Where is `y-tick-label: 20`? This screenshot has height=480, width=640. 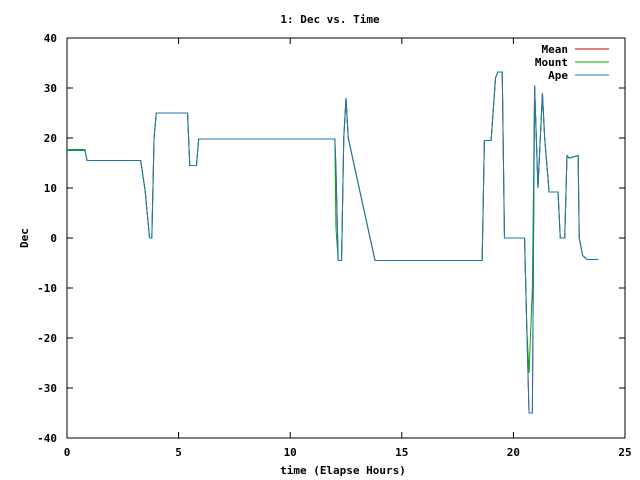 y-tick-label: 20 is located at coordinates (50, 138).